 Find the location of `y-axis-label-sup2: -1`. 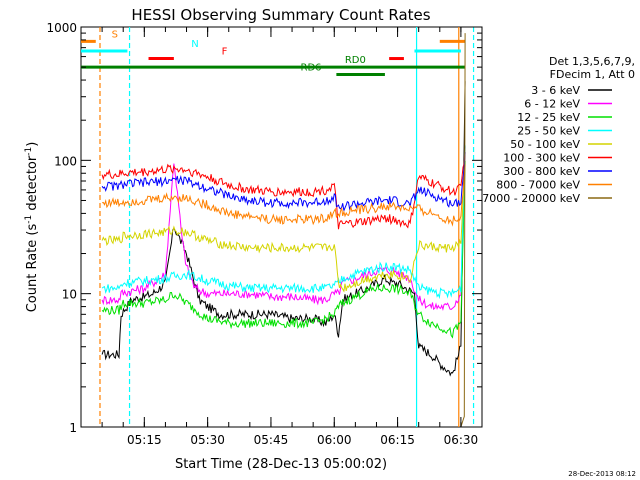

y-axis-label-sup2: -1 is located at coordinates (29, 151).